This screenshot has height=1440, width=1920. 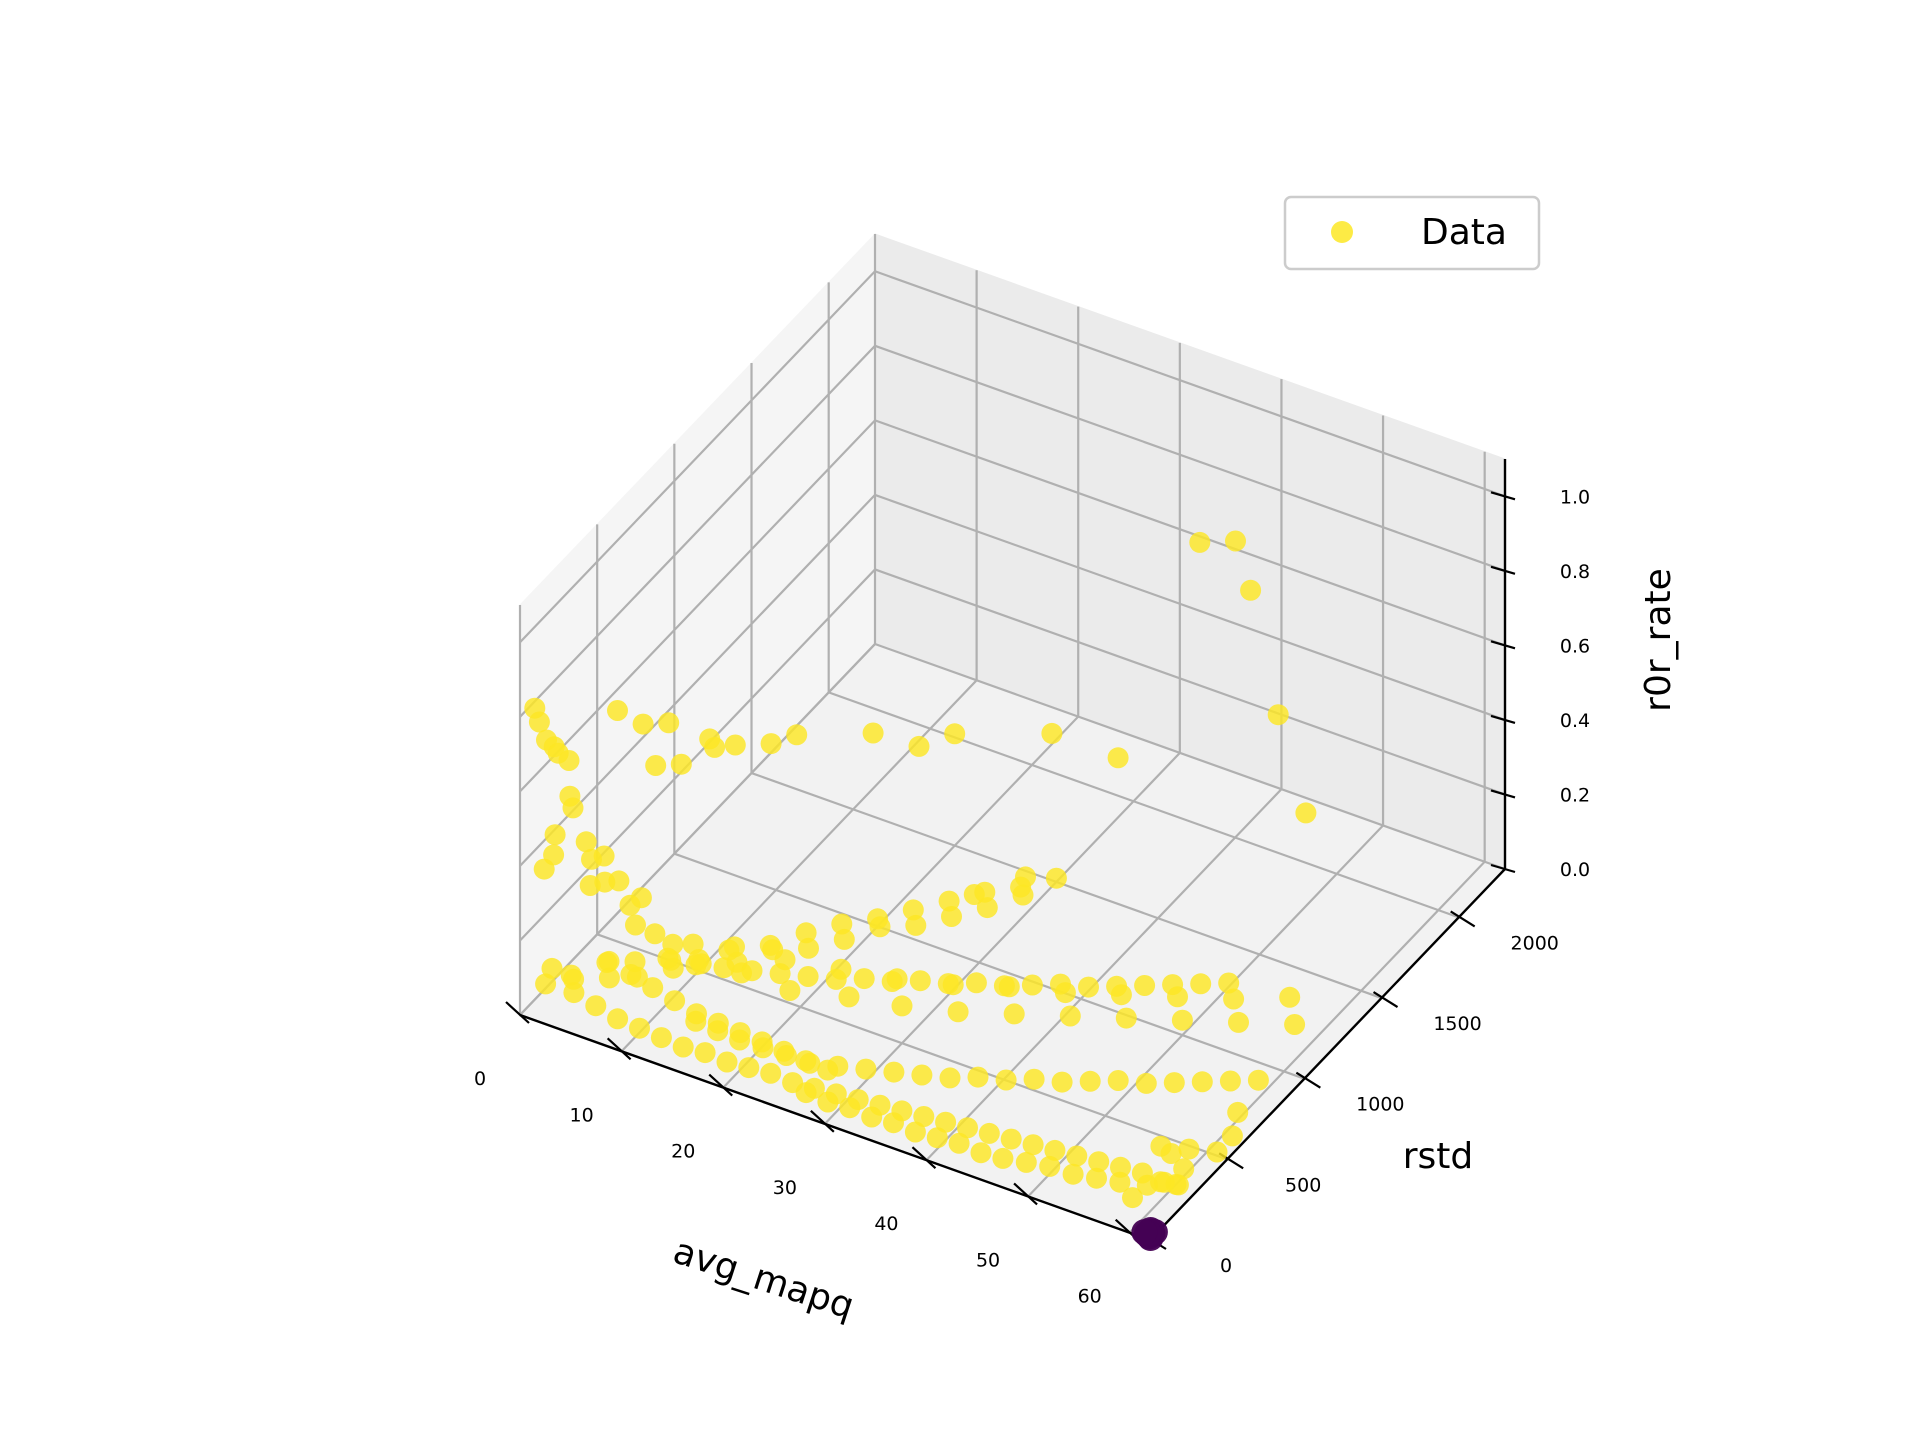 What do you see at coordinates (785, 1188) in the screenshot?
I see `x-tick-label: 30` at bounding box center [785, 1188].